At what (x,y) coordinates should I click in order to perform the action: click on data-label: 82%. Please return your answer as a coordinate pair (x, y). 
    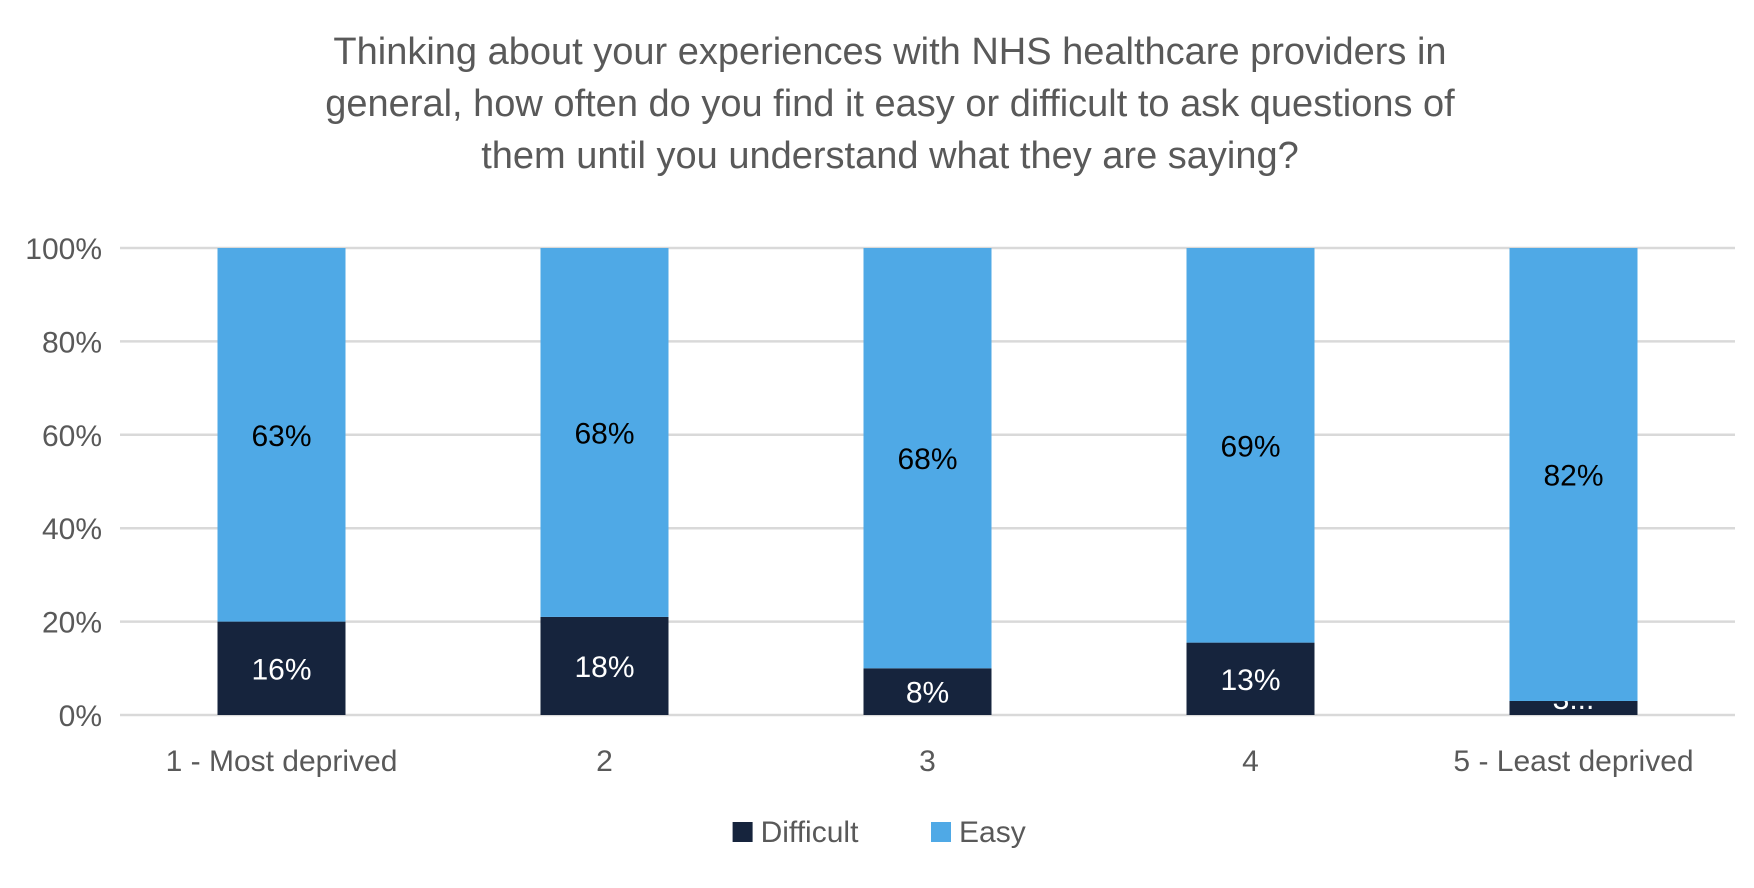
    Looking at the image, I should click on (1573, 475).